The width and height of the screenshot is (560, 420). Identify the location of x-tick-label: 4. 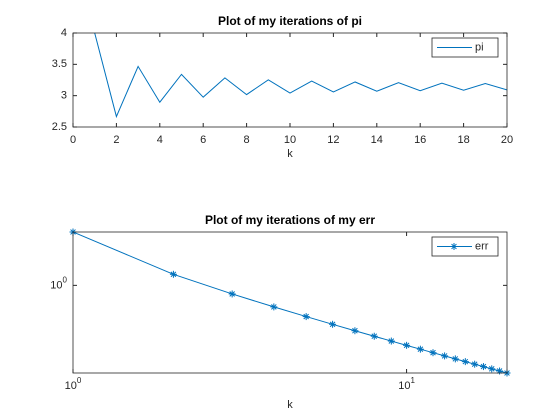
(160, 140).